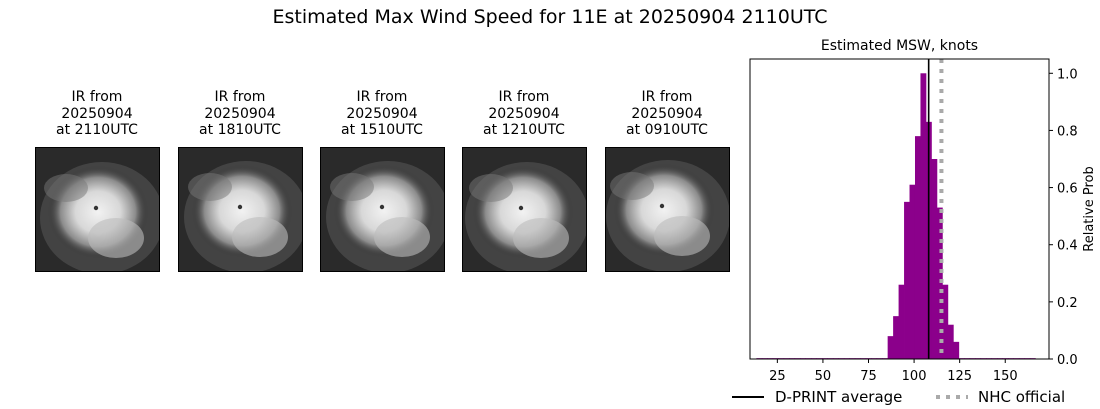 This screenshot has width=1100, height=409. I want to click on ir-panel-caption: IR from 20250904 at 0910UTC, so click(667, 114).